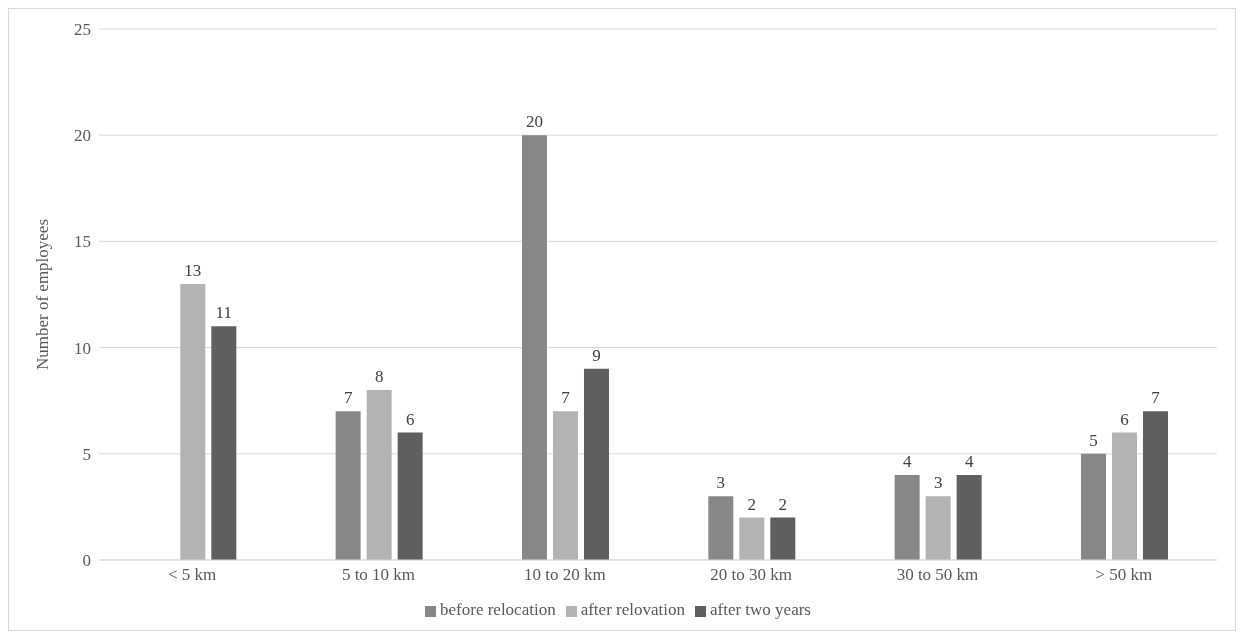  Describe the element at coordinates (43, 294) in the screenshot. I see `y-axis-title: Number of employees` at that location.